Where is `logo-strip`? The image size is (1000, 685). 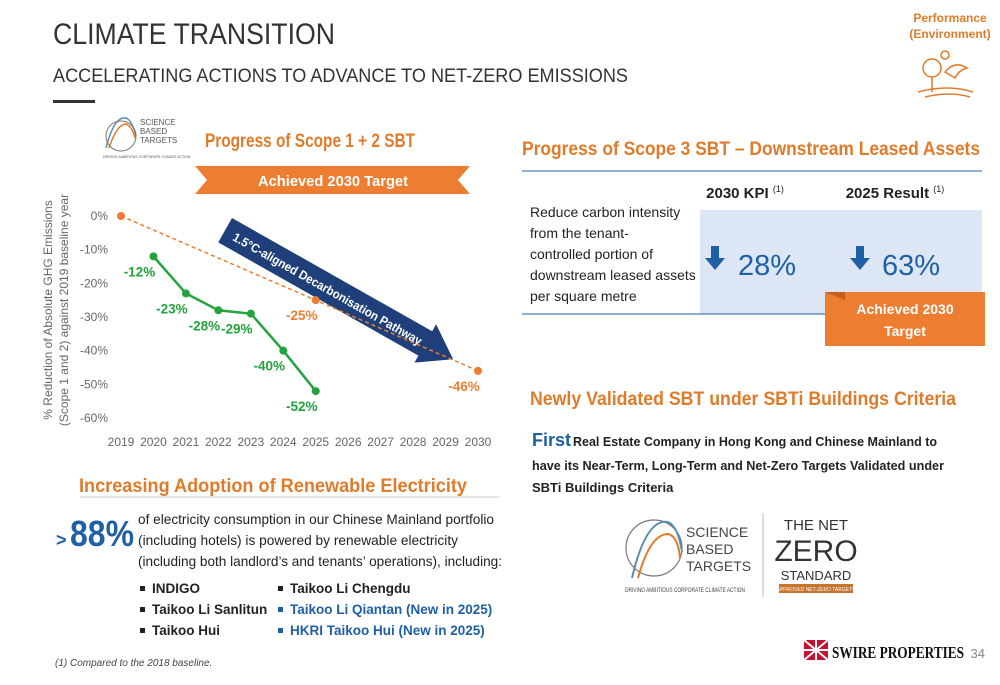 logo-strip is located at coordinates (816, 588).